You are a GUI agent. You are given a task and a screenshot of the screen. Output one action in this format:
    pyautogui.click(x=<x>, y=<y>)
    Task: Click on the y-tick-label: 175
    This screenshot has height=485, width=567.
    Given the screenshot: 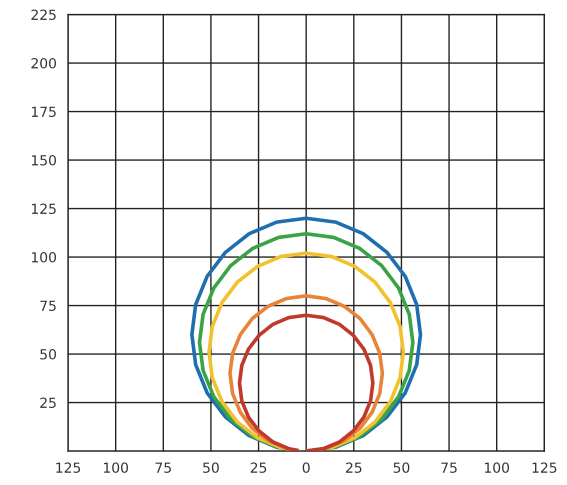 What is the action you would take?
    pyautogui.click(x=44, y=112)
    